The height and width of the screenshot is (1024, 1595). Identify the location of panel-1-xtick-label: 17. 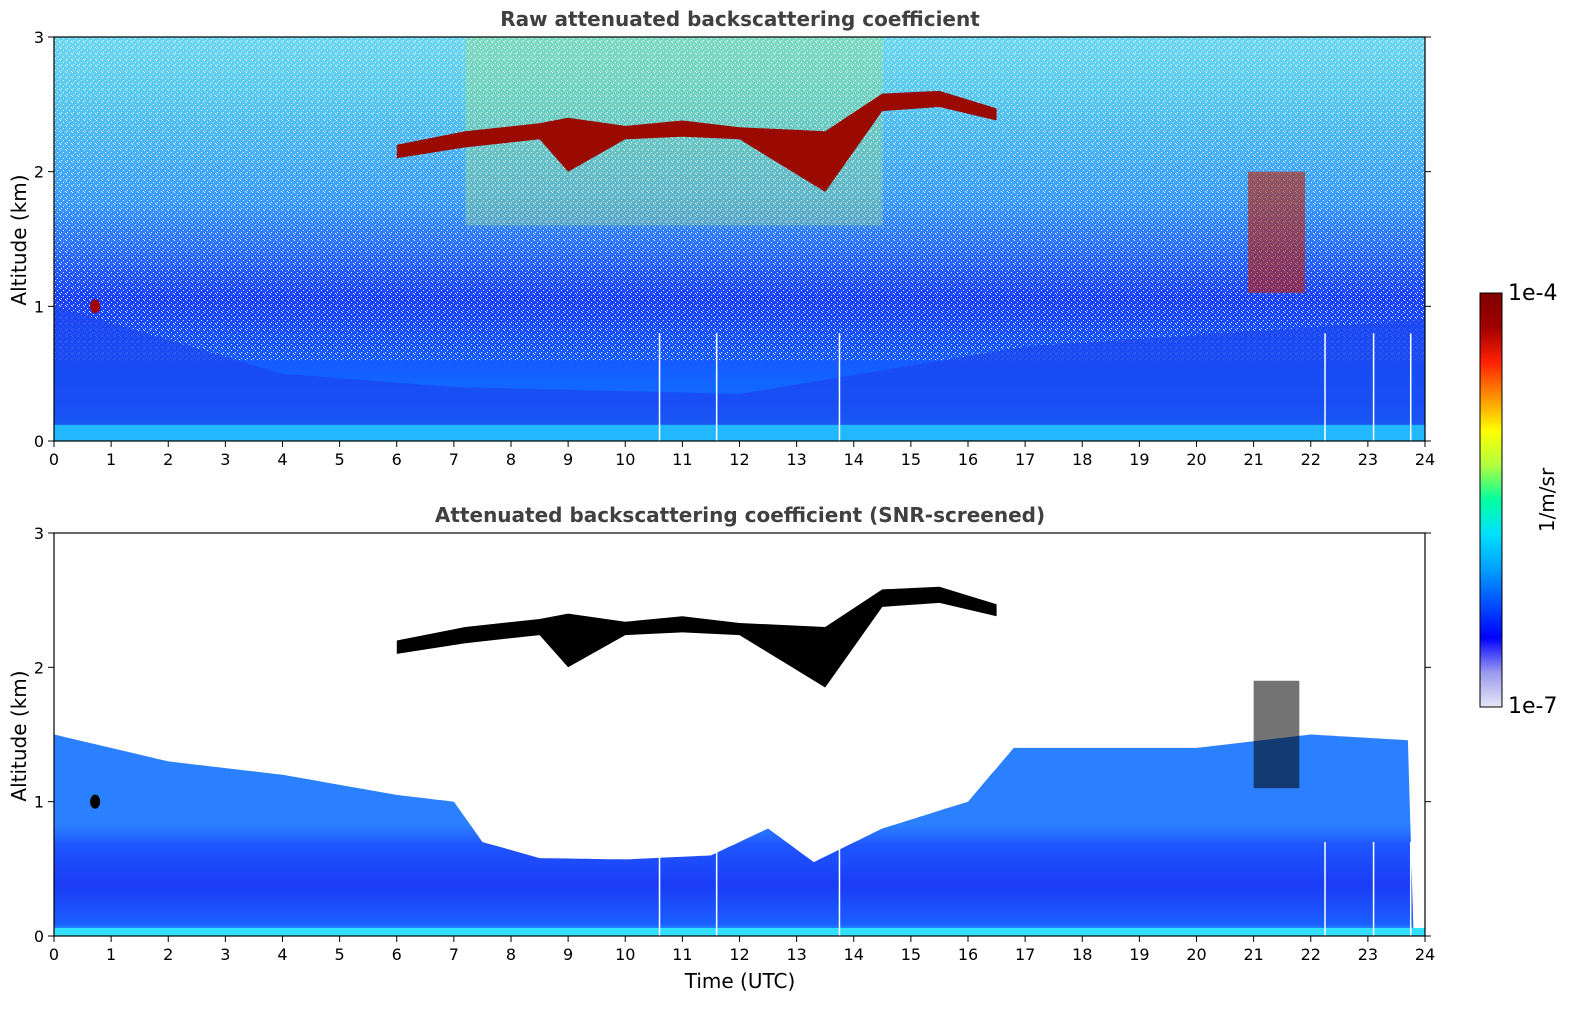
(1025, 459).